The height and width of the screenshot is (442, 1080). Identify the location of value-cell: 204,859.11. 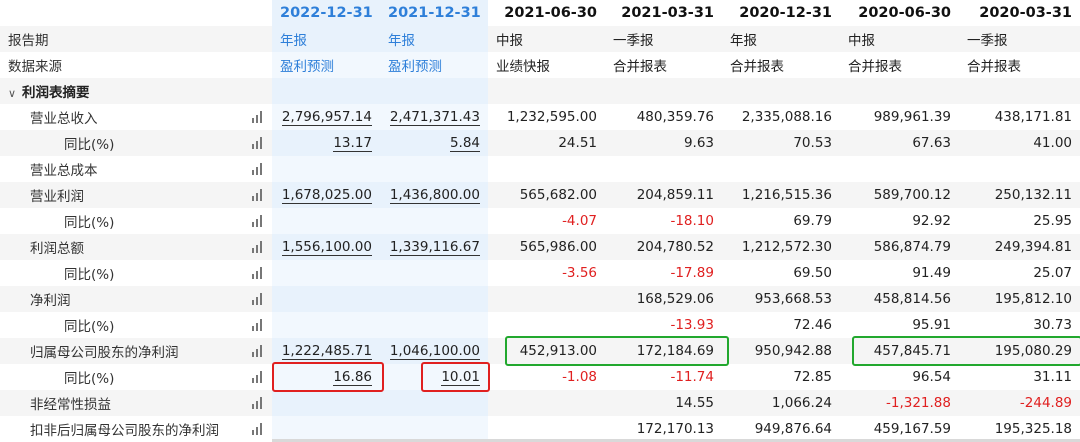
(663, 195).